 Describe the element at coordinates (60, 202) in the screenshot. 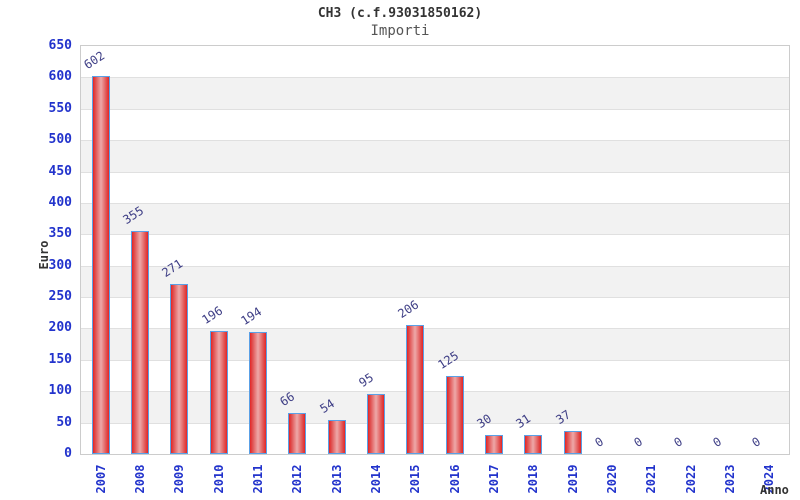

I see `y-tick-label: 400` at that location.